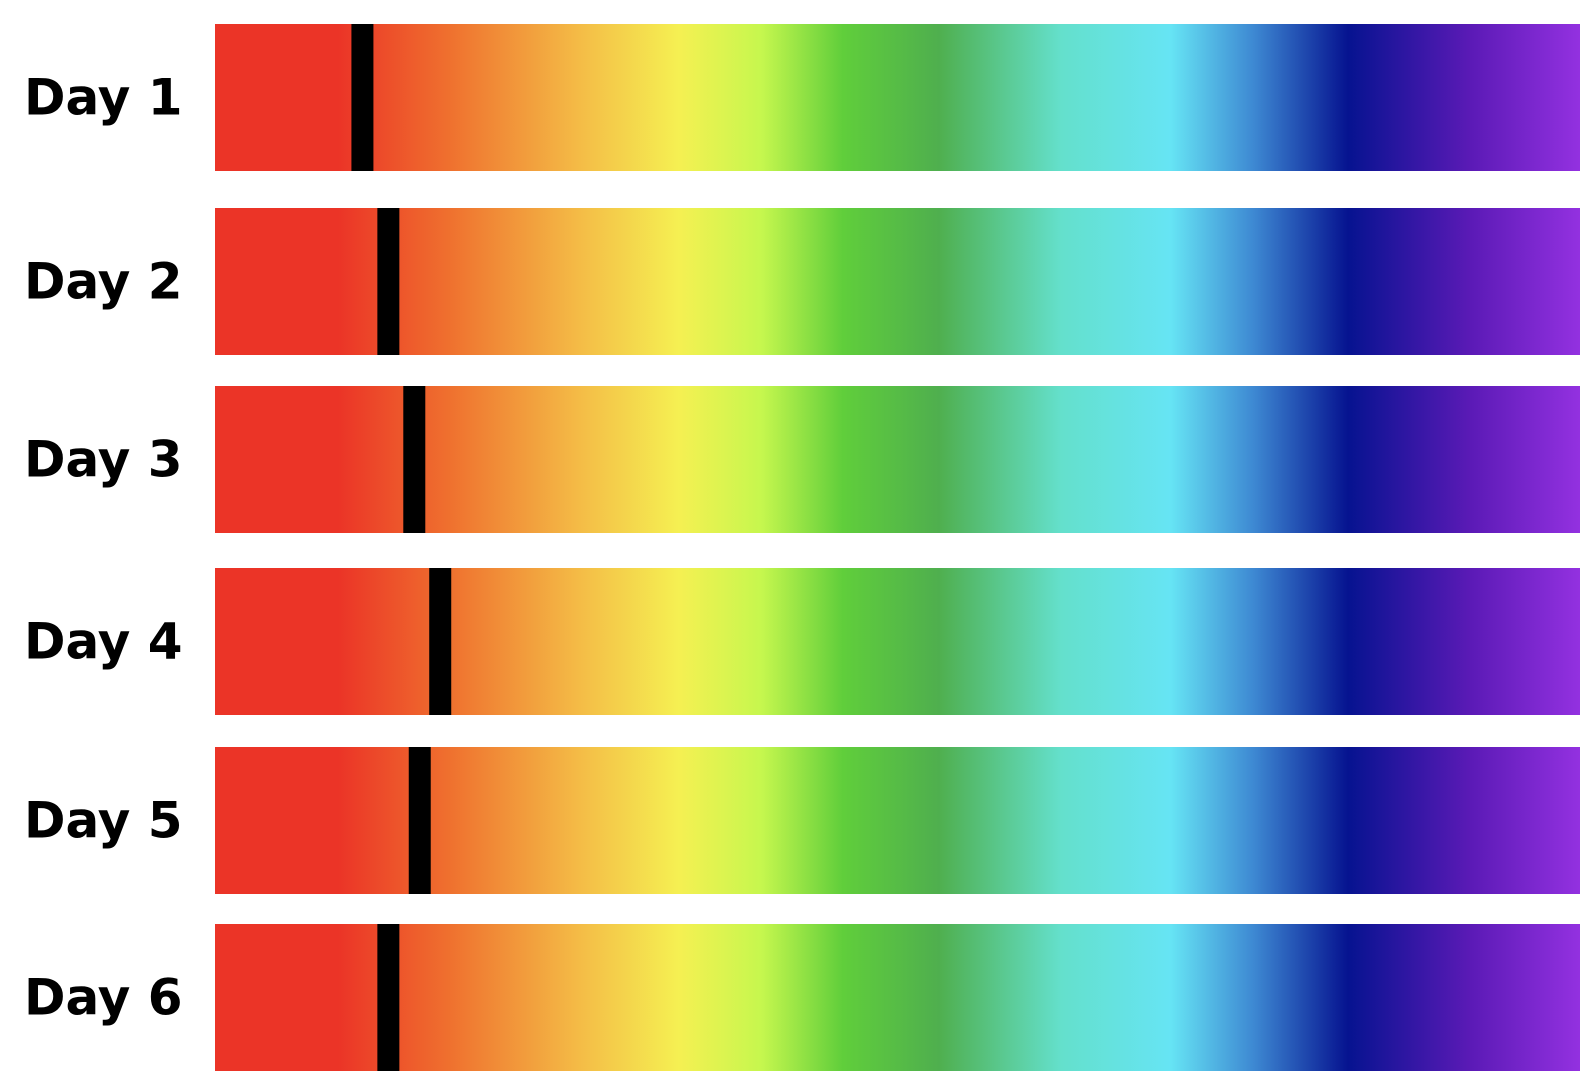 The image size is (1586, 1088). Describe the element at coordinates (103, 642) in the screenshot. I see `label-day-4: Day 4` at that location.